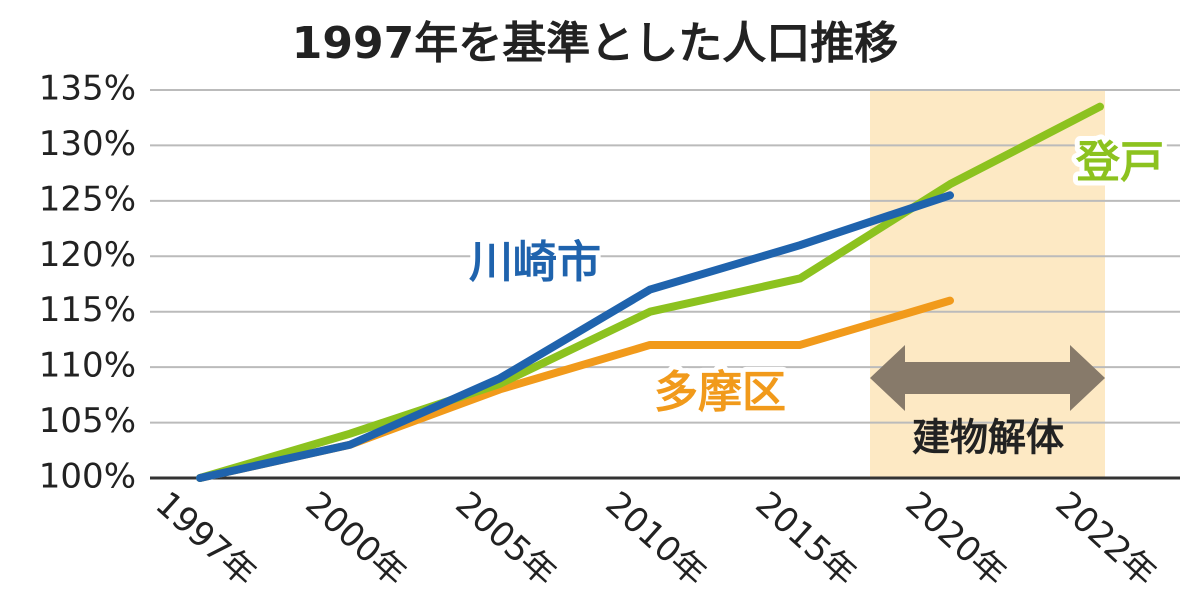  What do you see at coordinates (806, 539) in the screenshot?
I see `x-tick-label: 2015年` at bounding box center [806, 539].